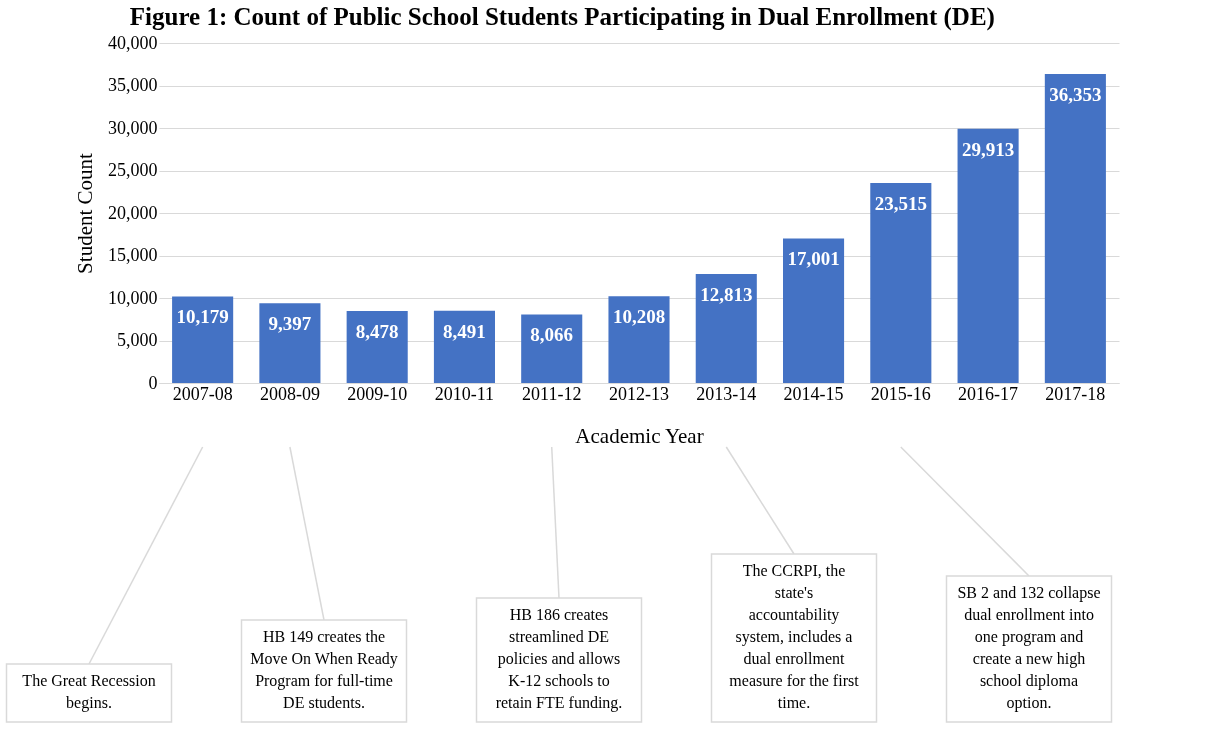 The width and height of the screenshot is (1225, 756). Describe the element at coordinates (133, 127) in the screenshot. I see `y-tick-label: 30,000` at that location.